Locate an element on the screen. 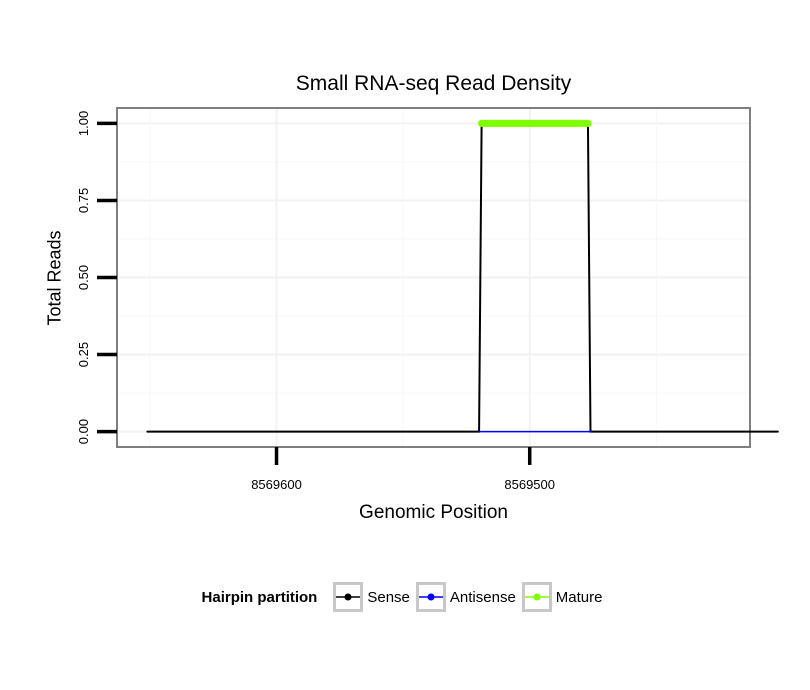  legend-item-mature: Mature is located at coordinates (563, 597).